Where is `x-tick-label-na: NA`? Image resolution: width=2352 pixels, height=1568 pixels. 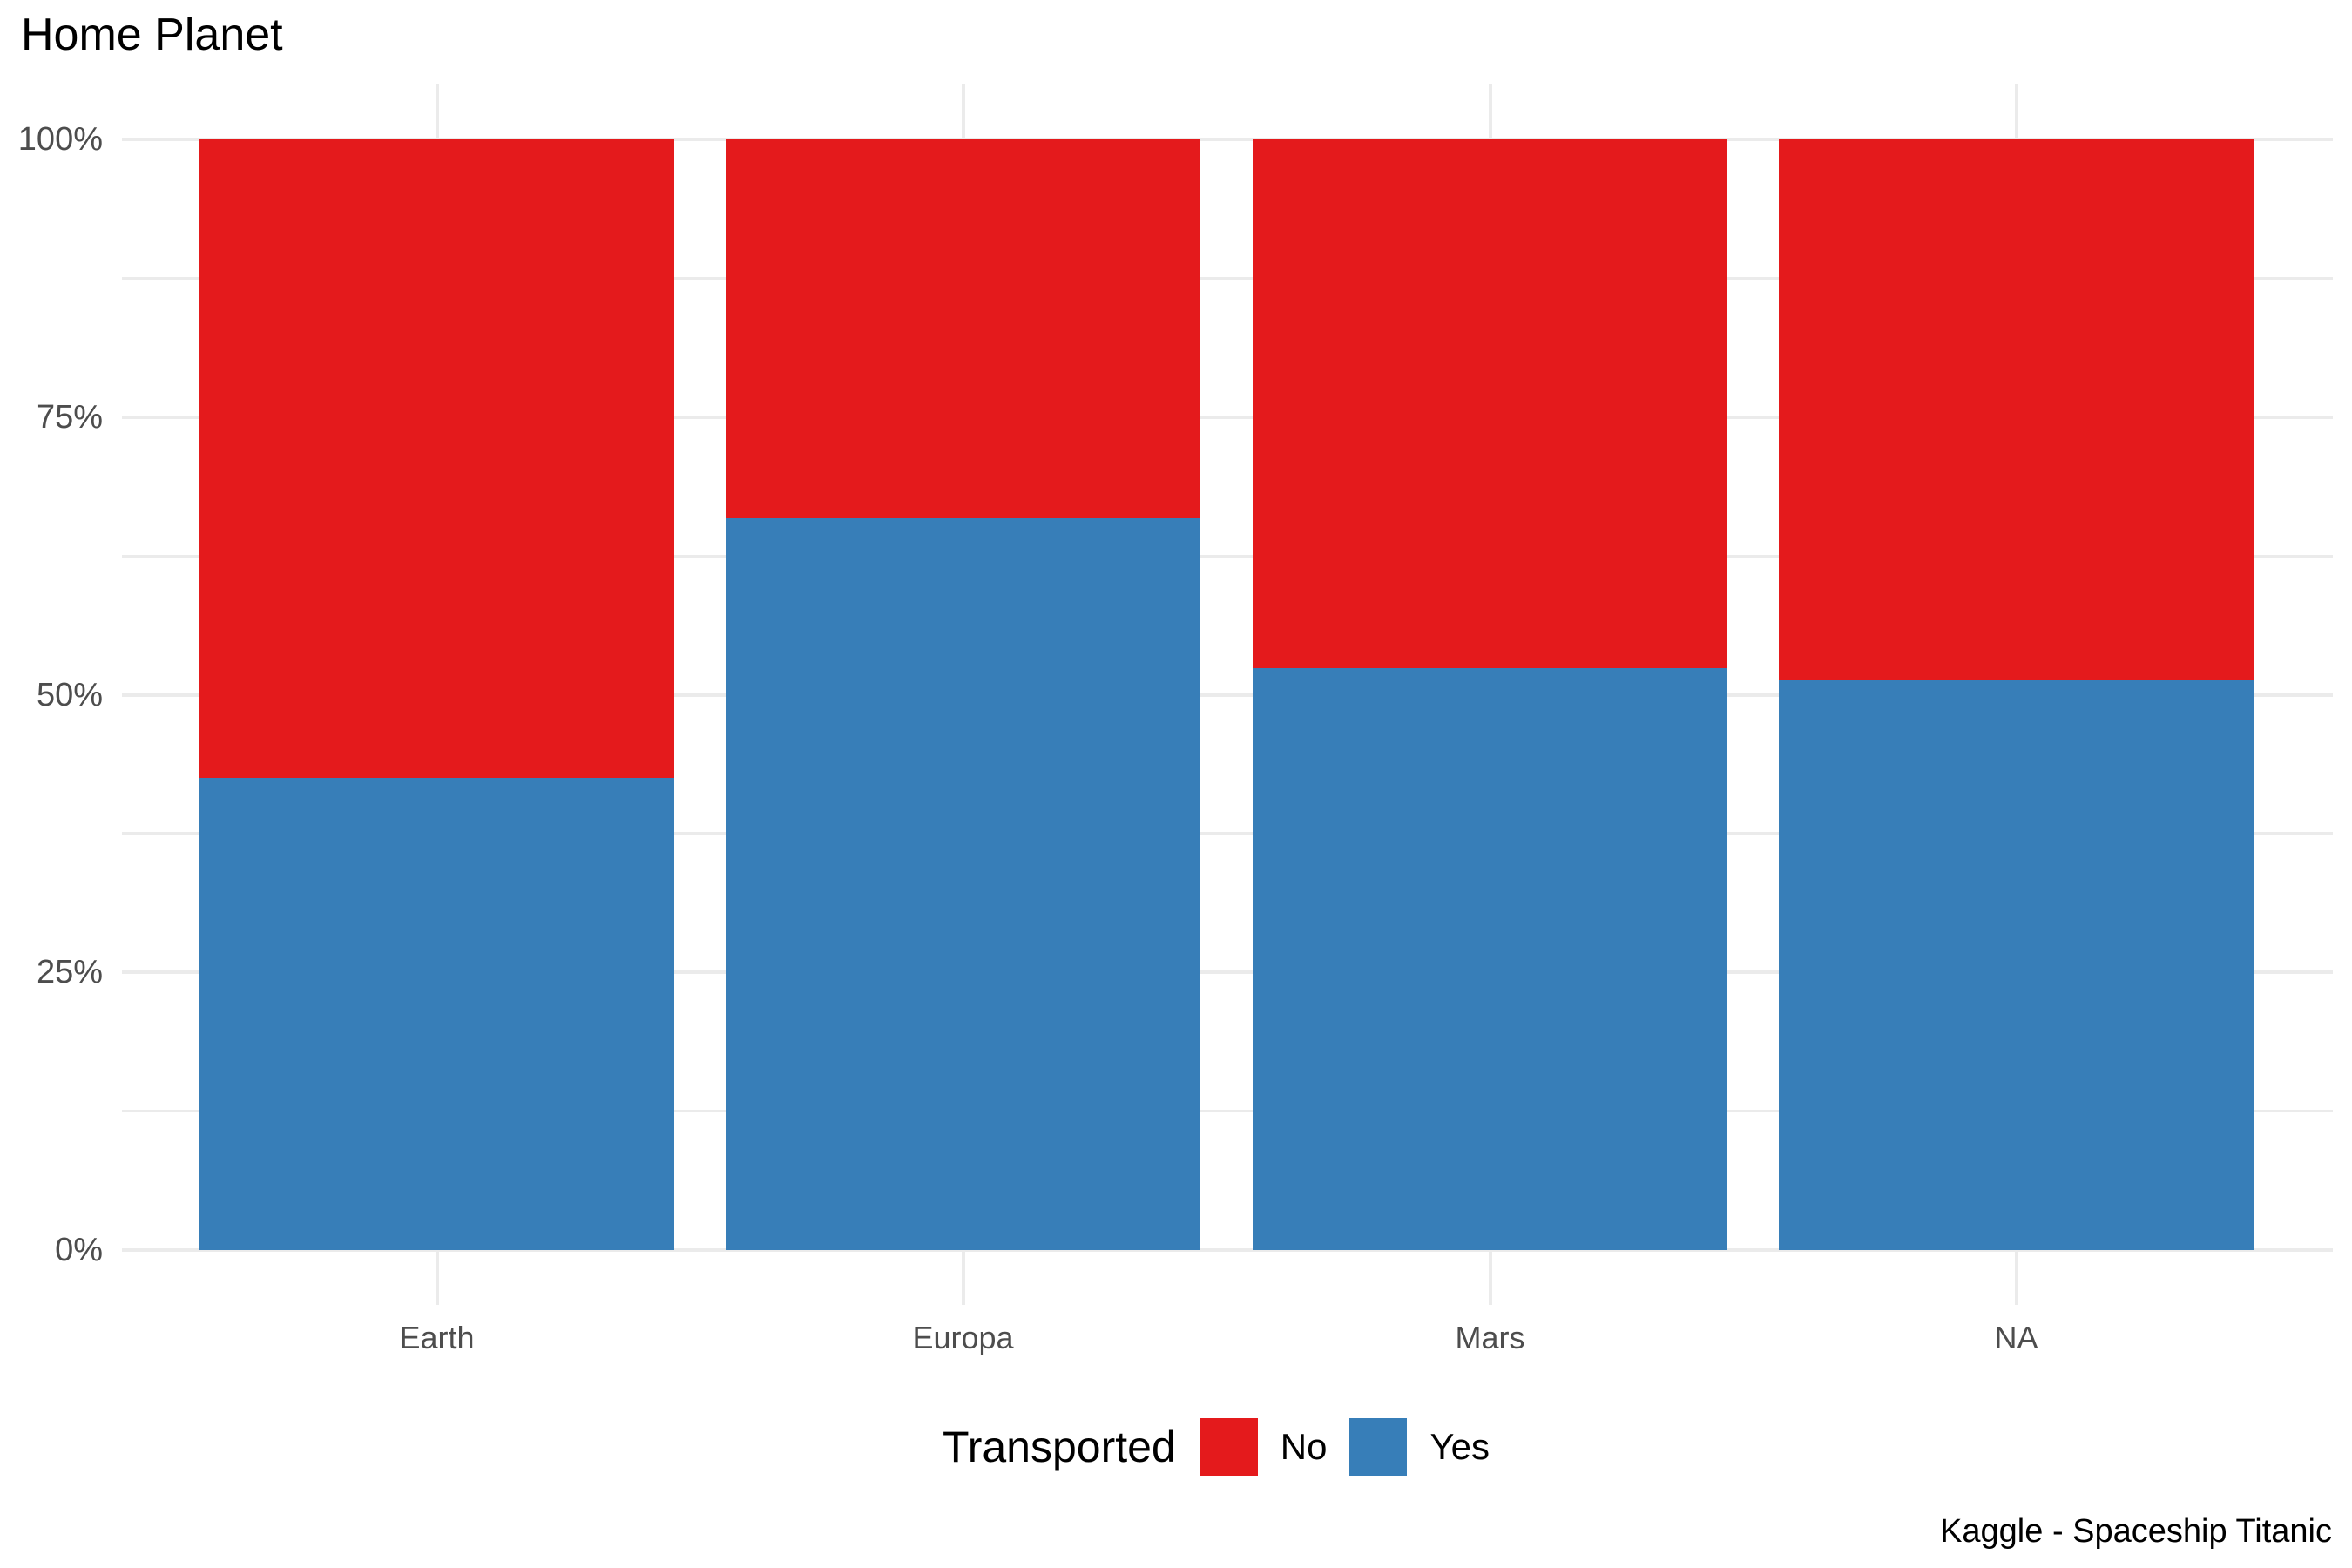
x-tick-label-na: NA is located at coordinates (2016, 1337).